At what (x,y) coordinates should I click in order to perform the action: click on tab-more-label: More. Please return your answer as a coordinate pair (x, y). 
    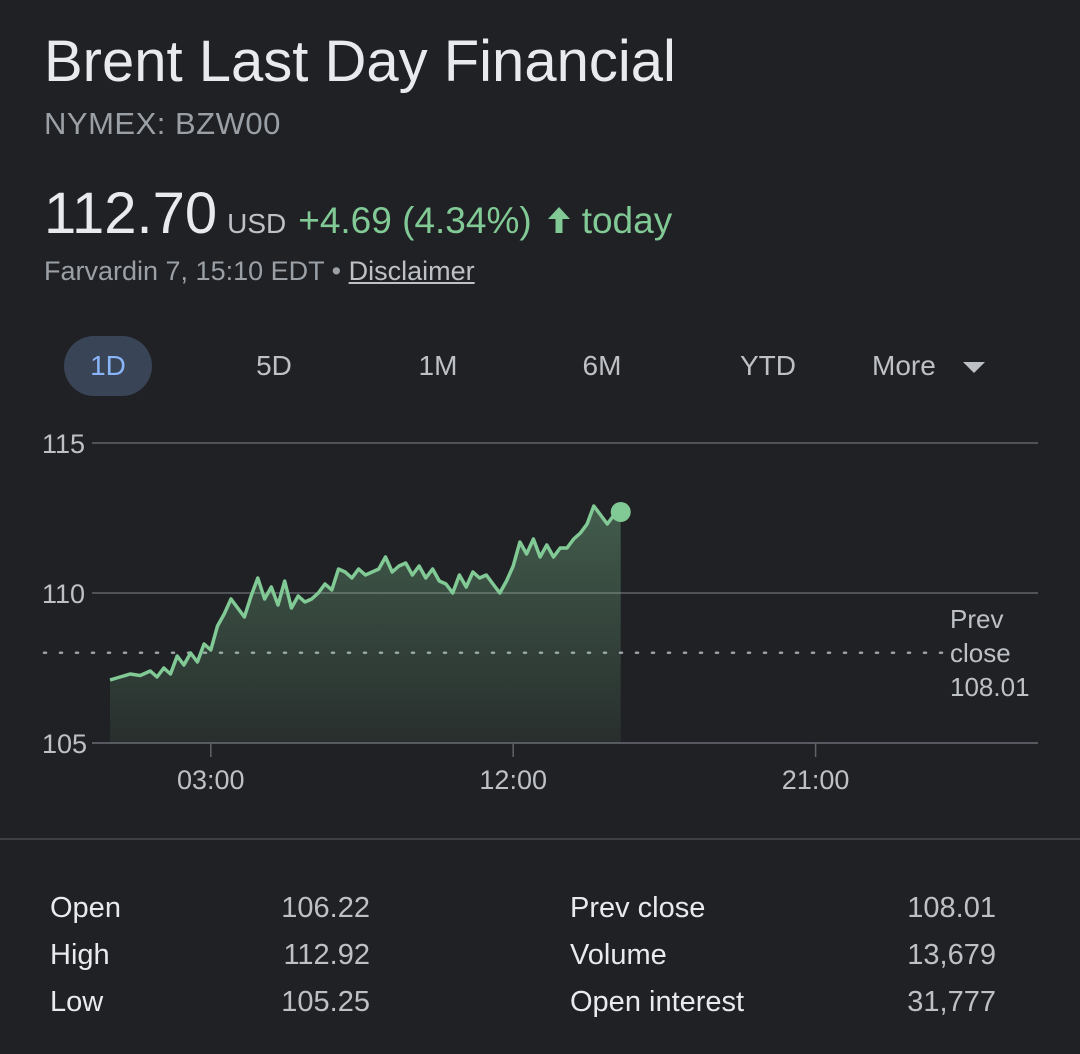
    Looking at the image, I should click on (904, 365).